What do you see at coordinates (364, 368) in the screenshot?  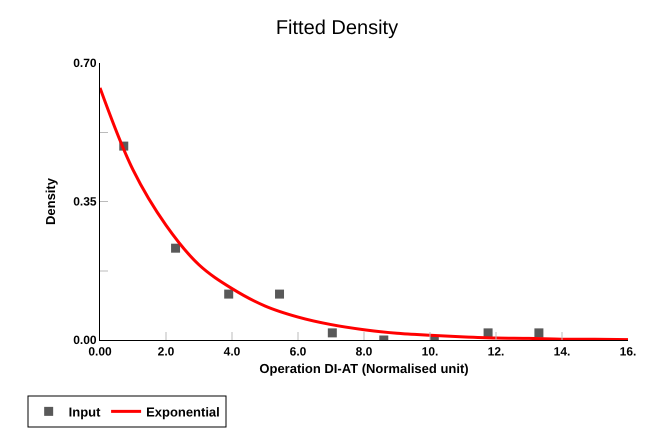 I see `x-axis-title: Operation DI-AT (Normalised unit)` at bounding box center [364, 368].